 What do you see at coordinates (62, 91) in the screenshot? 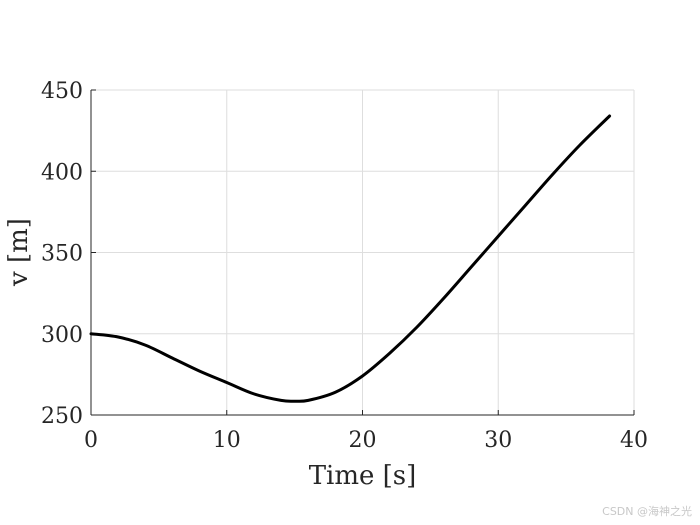
I see `y-tick-label: 450` at bounding box center [62, 91].